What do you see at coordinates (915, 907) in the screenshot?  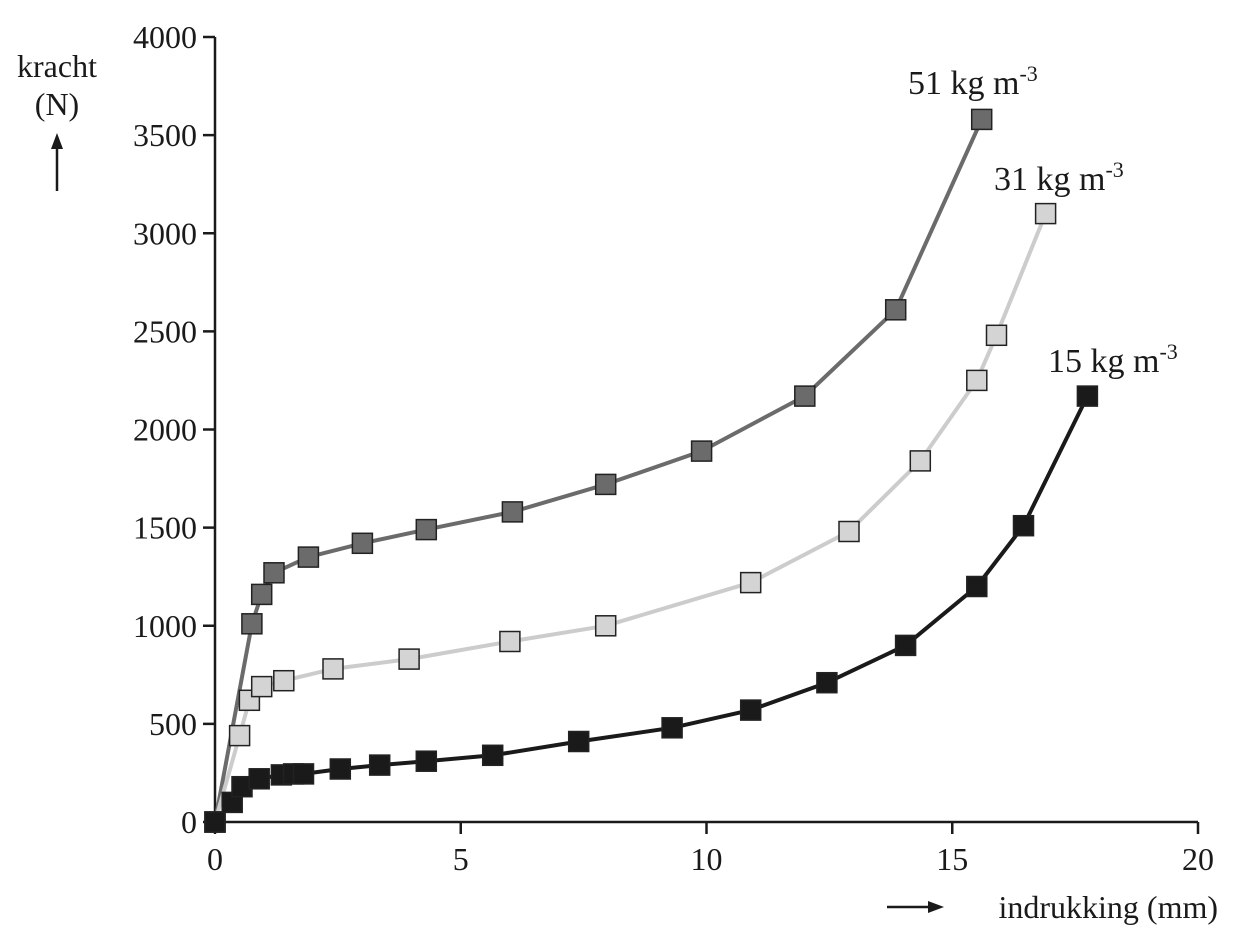 I see `arrow-right-icon` at bounding box center [915, 907].